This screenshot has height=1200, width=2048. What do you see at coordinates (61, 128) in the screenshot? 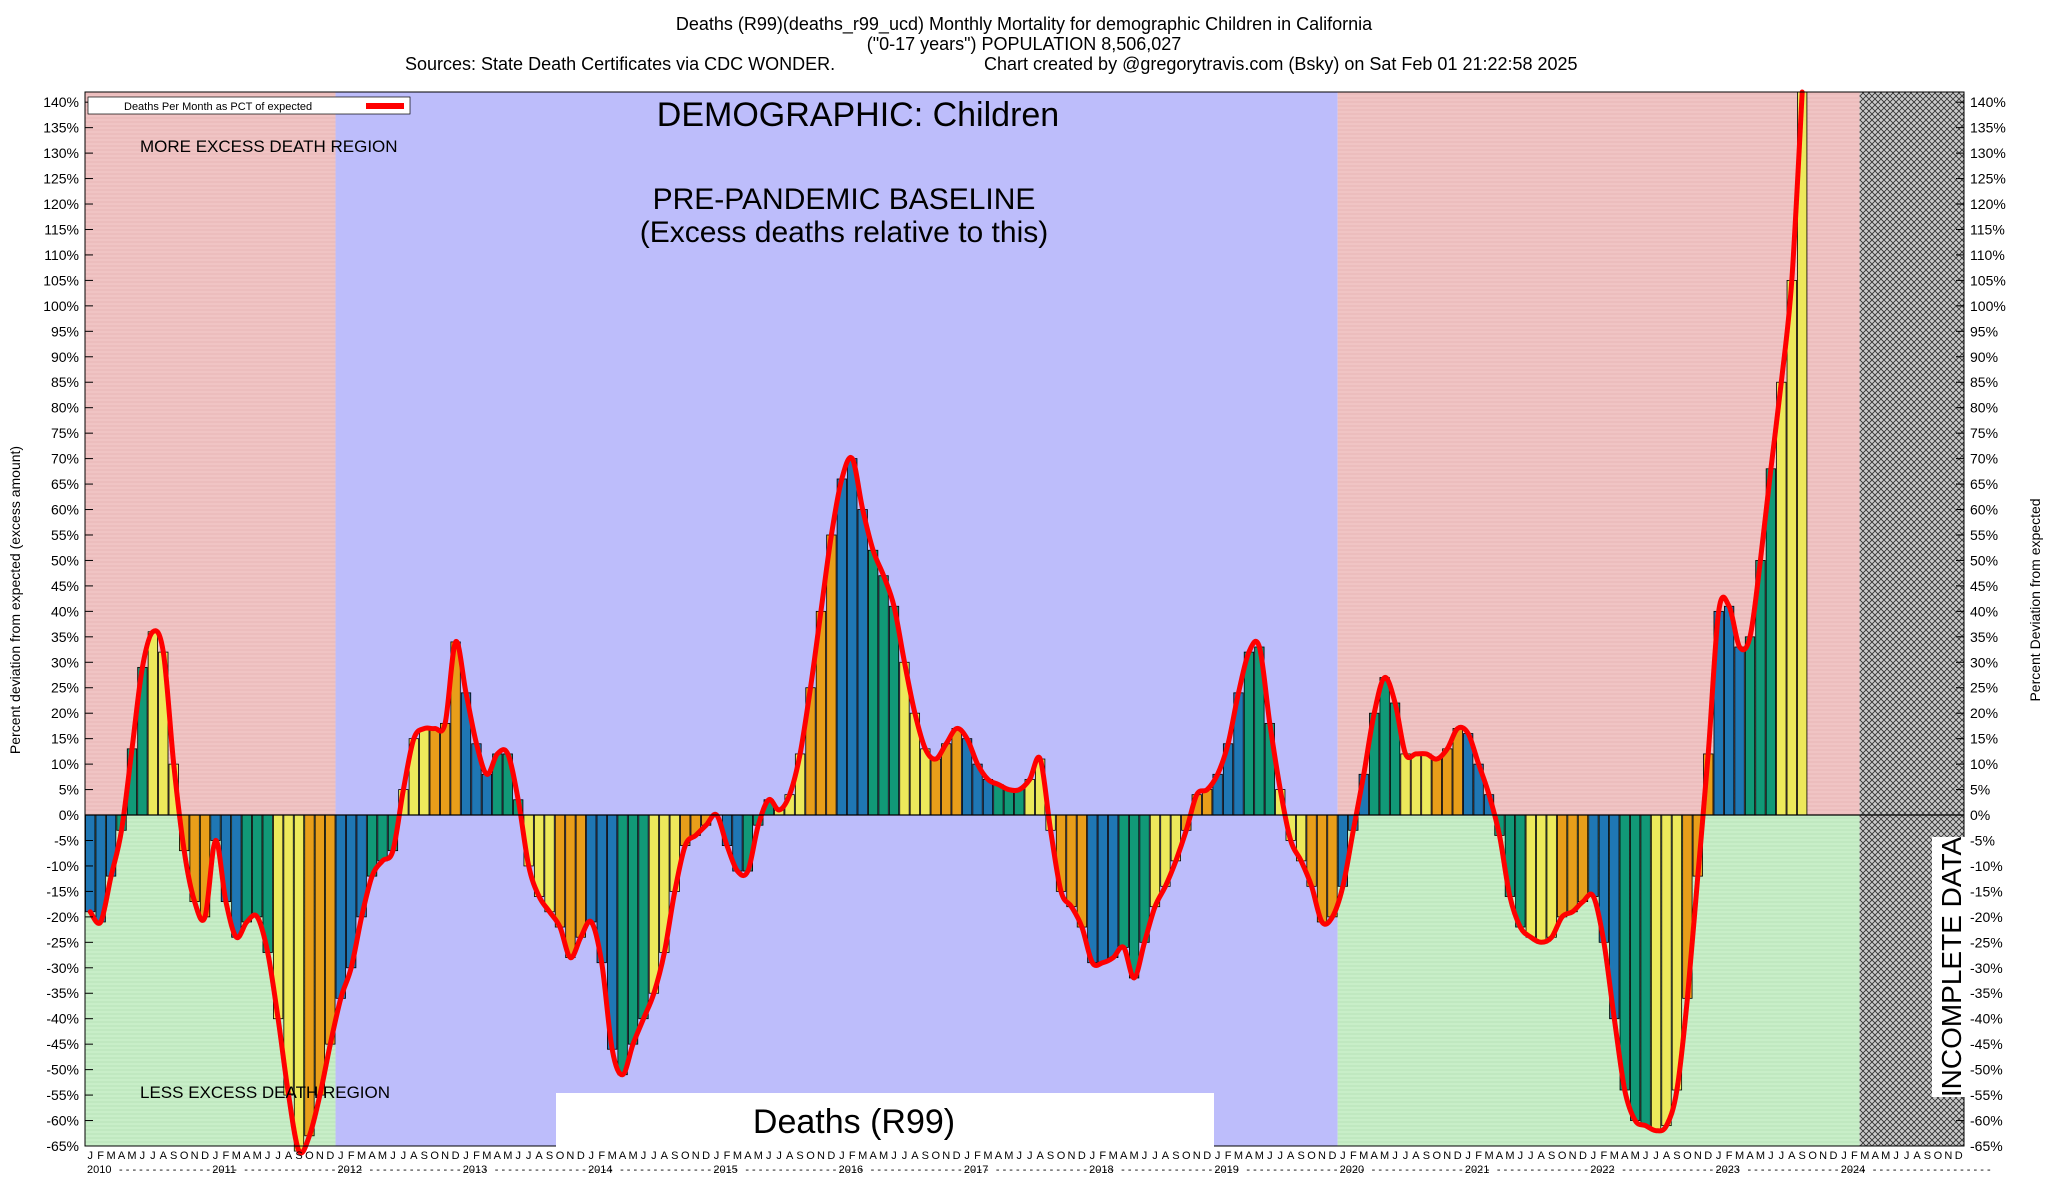
I see `y-tick-label-left: 135%` at bounding box center [61, 128].